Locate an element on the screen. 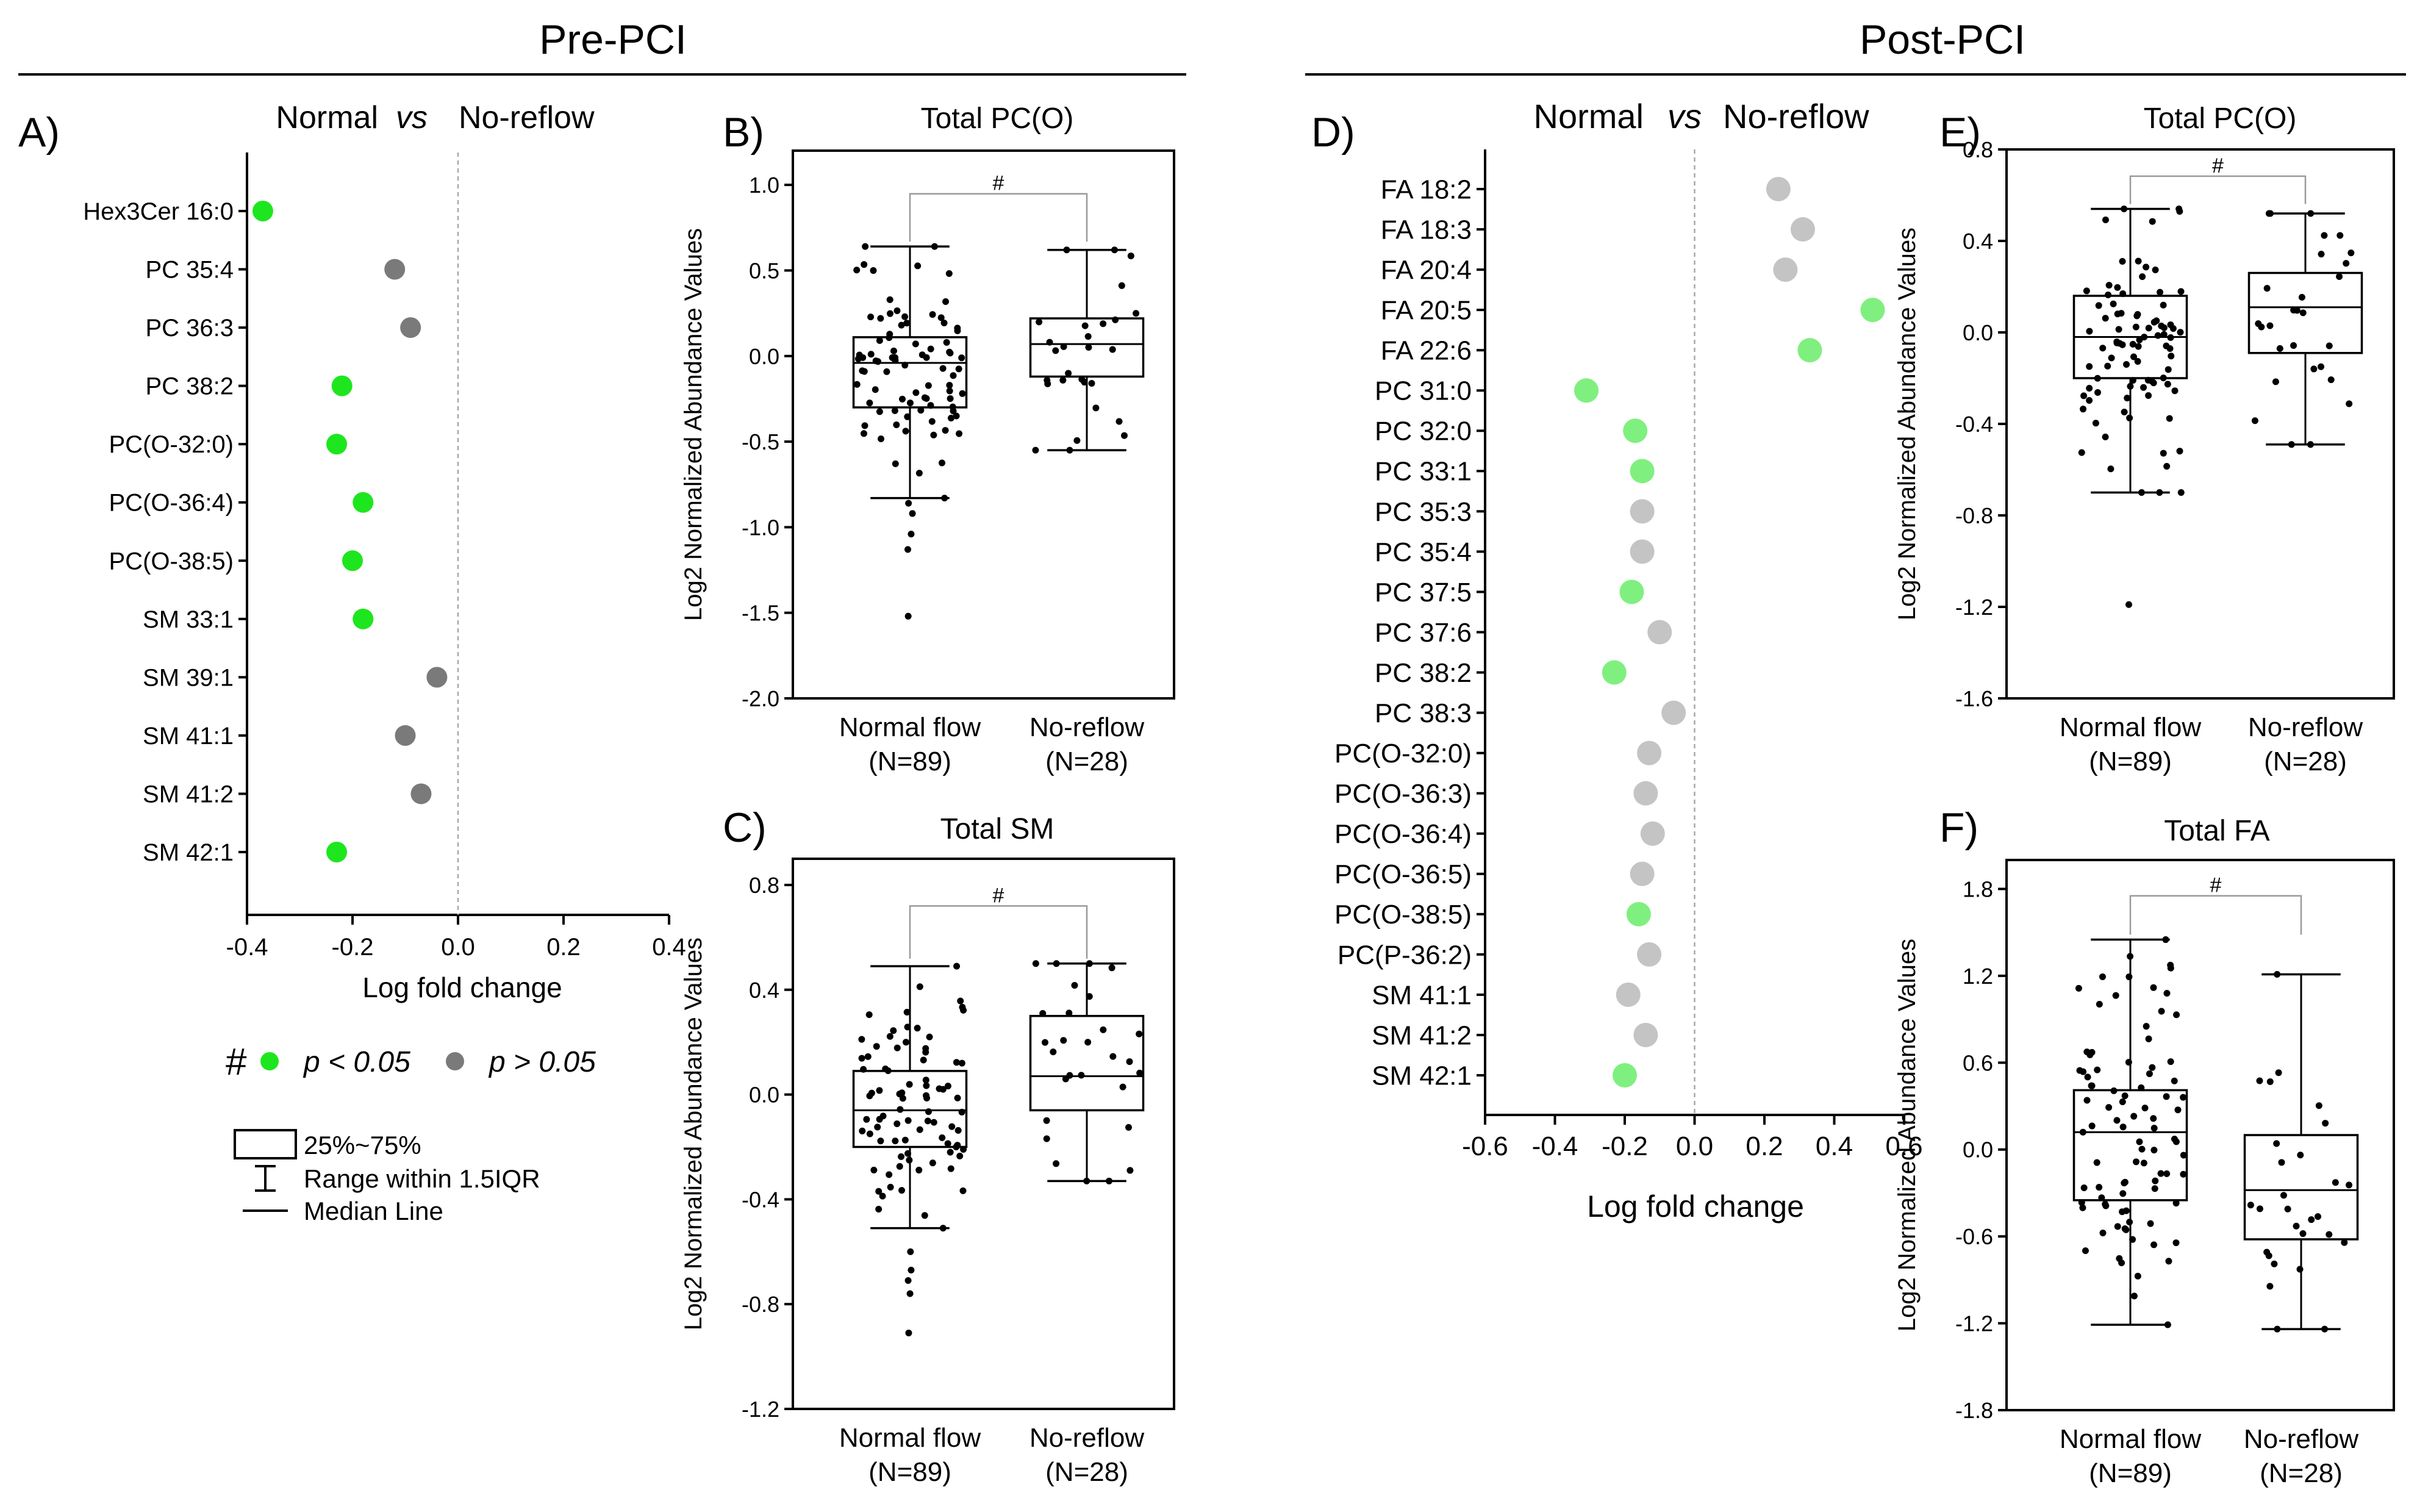 The height and width of the screenshot is (1512, 2417). panel-b-group-n-label: (N=89) is located at coordinates (909, 761).